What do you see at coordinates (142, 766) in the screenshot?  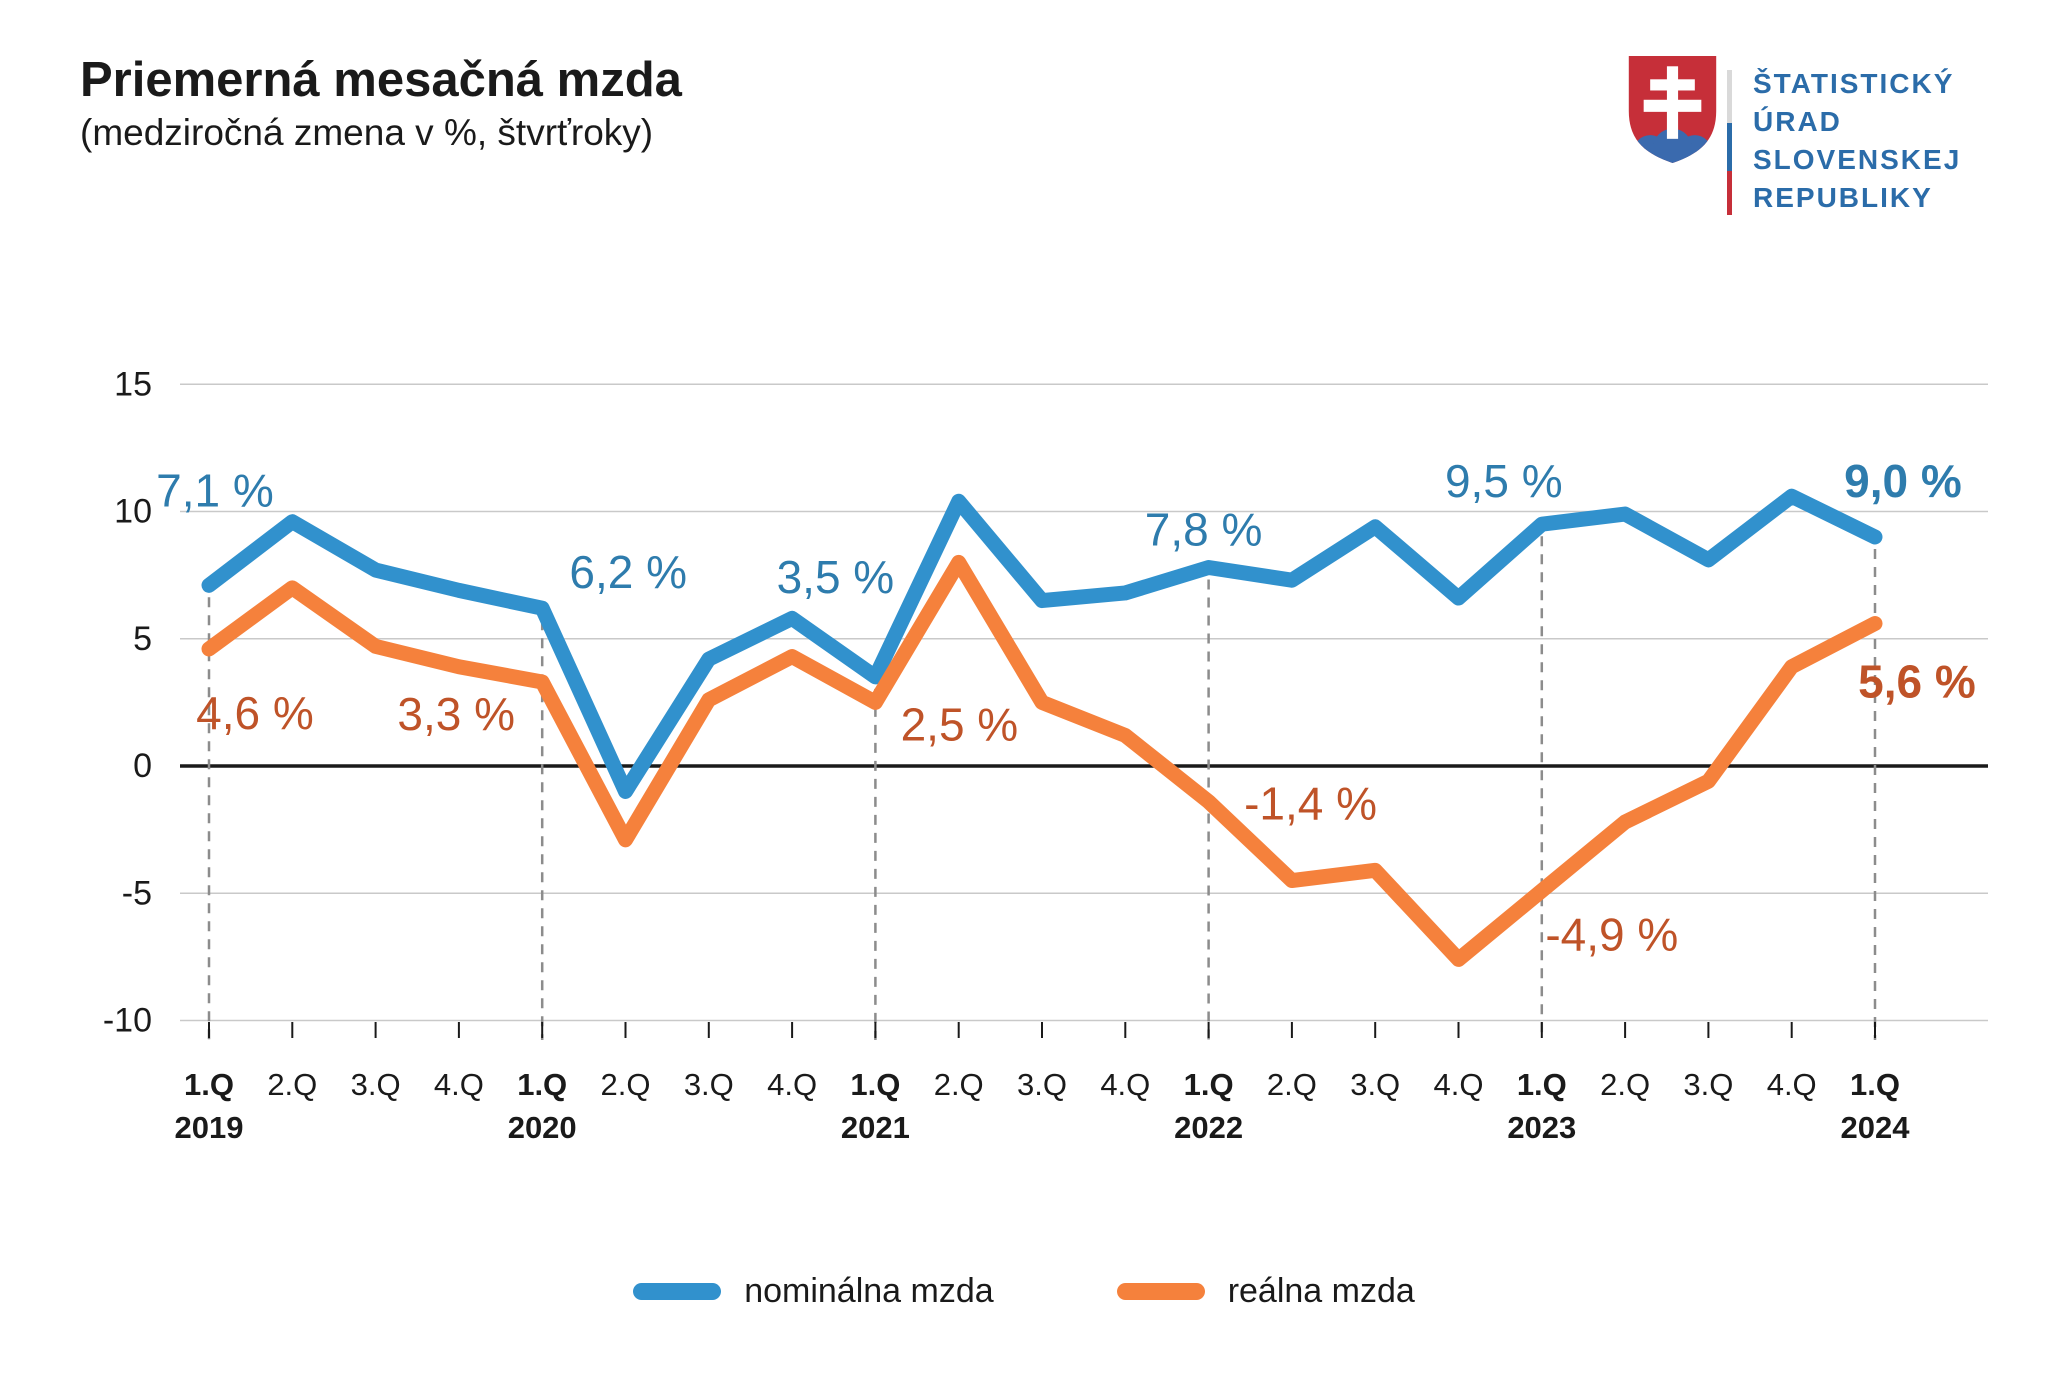 I see `y-tick-label: 0` at bounding box center [142, 766].